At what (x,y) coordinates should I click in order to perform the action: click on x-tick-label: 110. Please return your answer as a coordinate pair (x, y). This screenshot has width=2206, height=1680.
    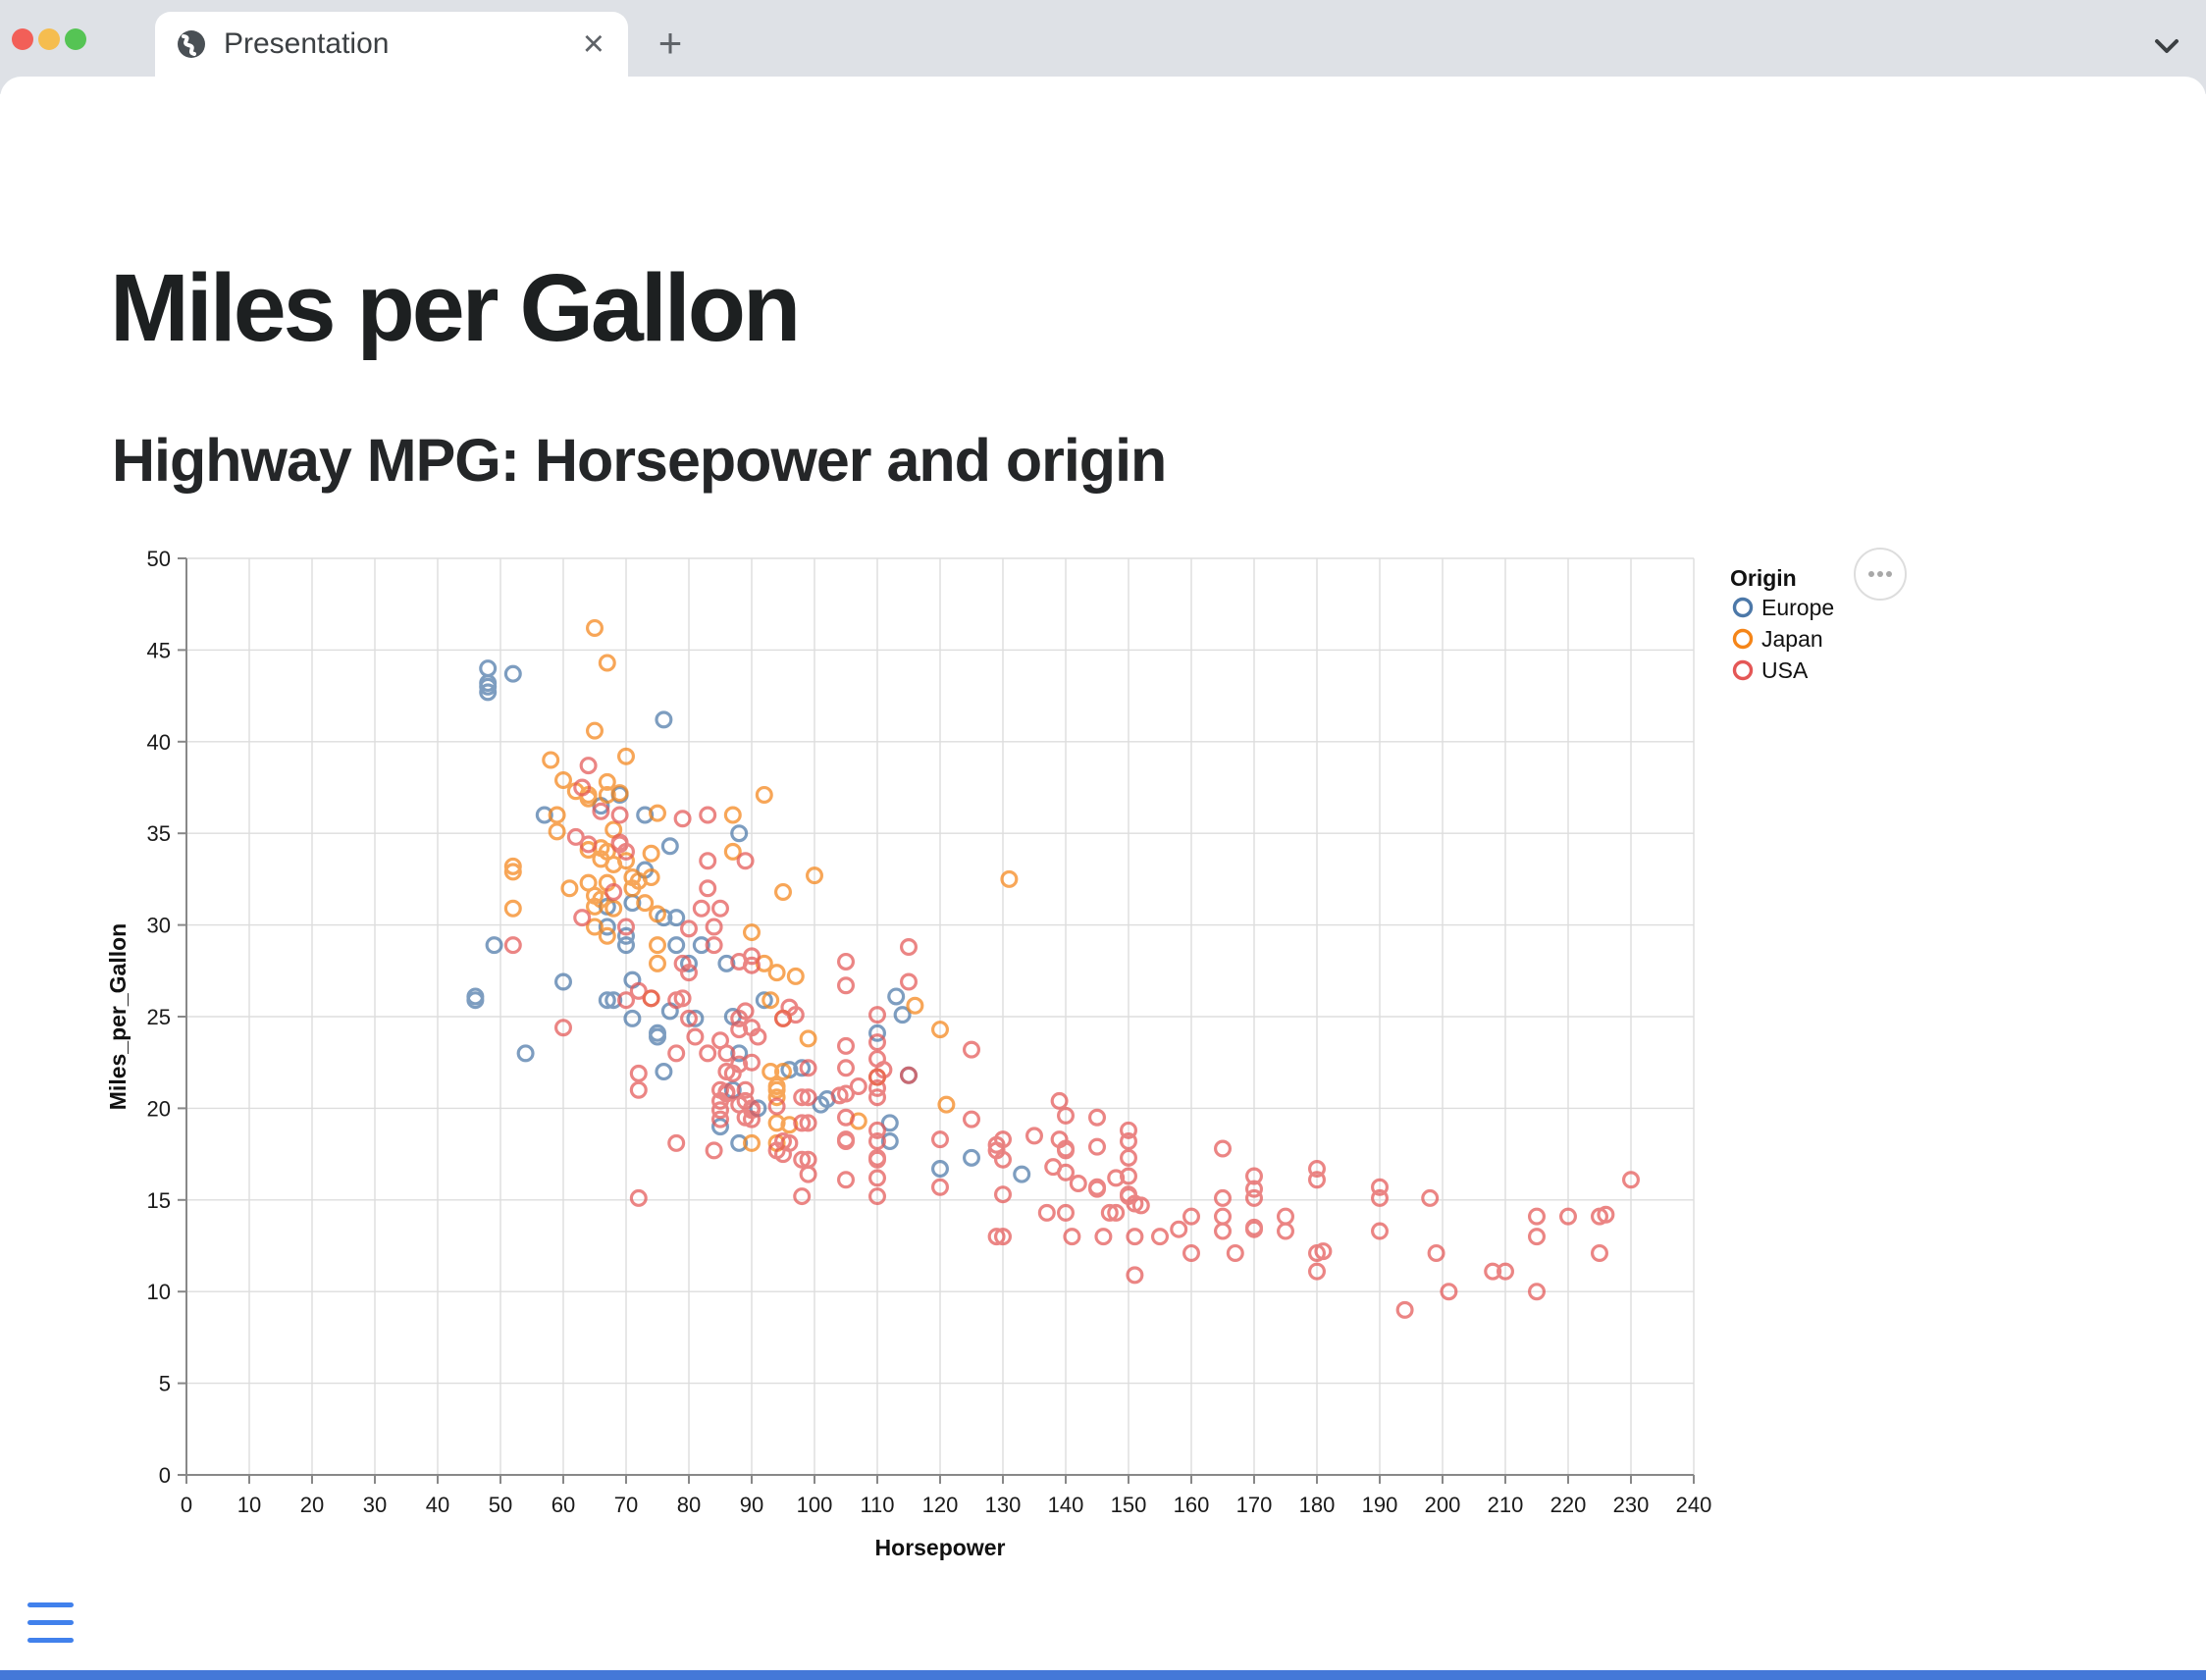
    Looking at the image, I should click on (877, 1505).